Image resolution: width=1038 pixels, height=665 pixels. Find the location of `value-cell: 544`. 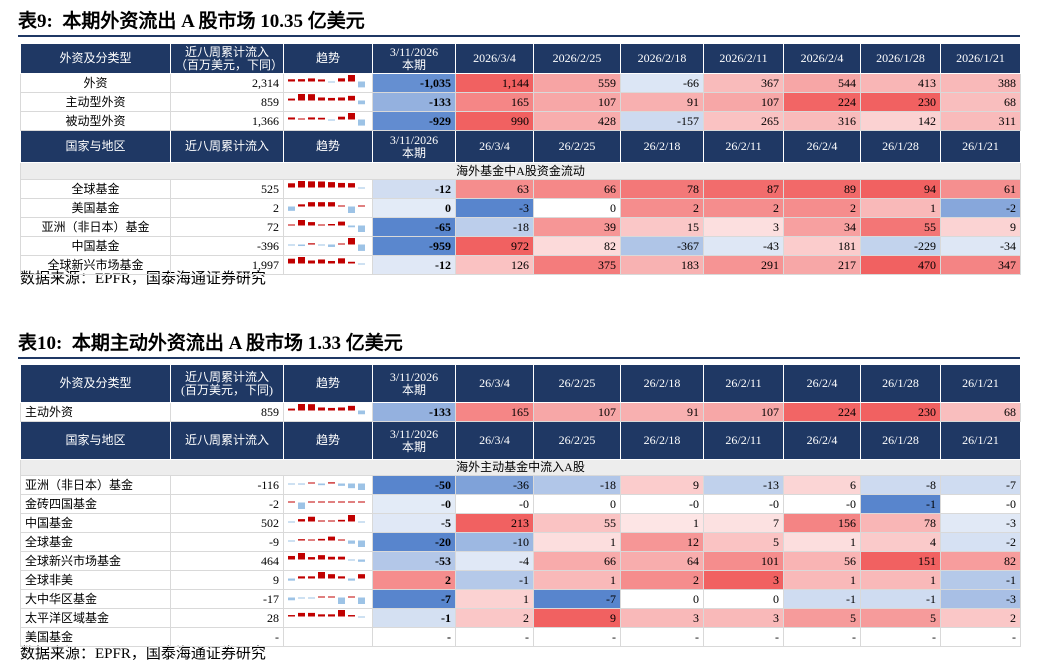

value-cell: 544 is located at coordinates (822, 83).